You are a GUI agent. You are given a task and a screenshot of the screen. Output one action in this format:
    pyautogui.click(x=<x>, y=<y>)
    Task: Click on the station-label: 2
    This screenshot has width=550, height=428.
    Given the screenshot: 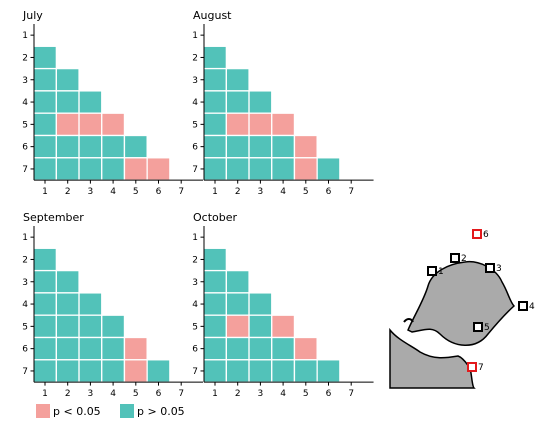 What is the action you would take?
    pyautogui.click(x=464, y=259)
    